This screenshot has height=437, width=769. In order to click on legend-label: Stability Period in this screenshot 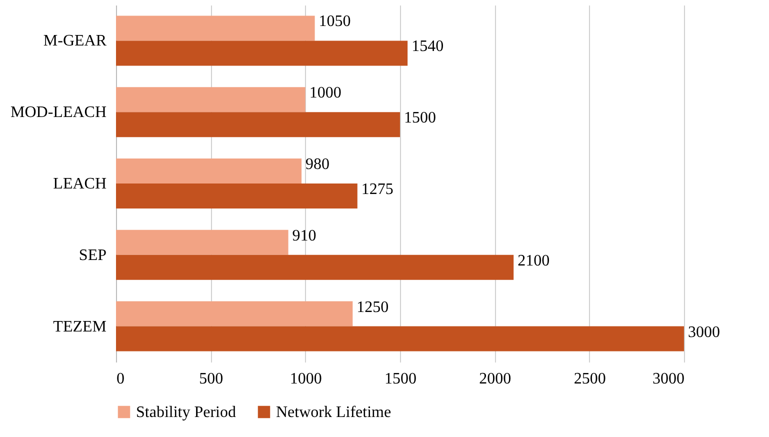, I will do `click(186, 412)`.